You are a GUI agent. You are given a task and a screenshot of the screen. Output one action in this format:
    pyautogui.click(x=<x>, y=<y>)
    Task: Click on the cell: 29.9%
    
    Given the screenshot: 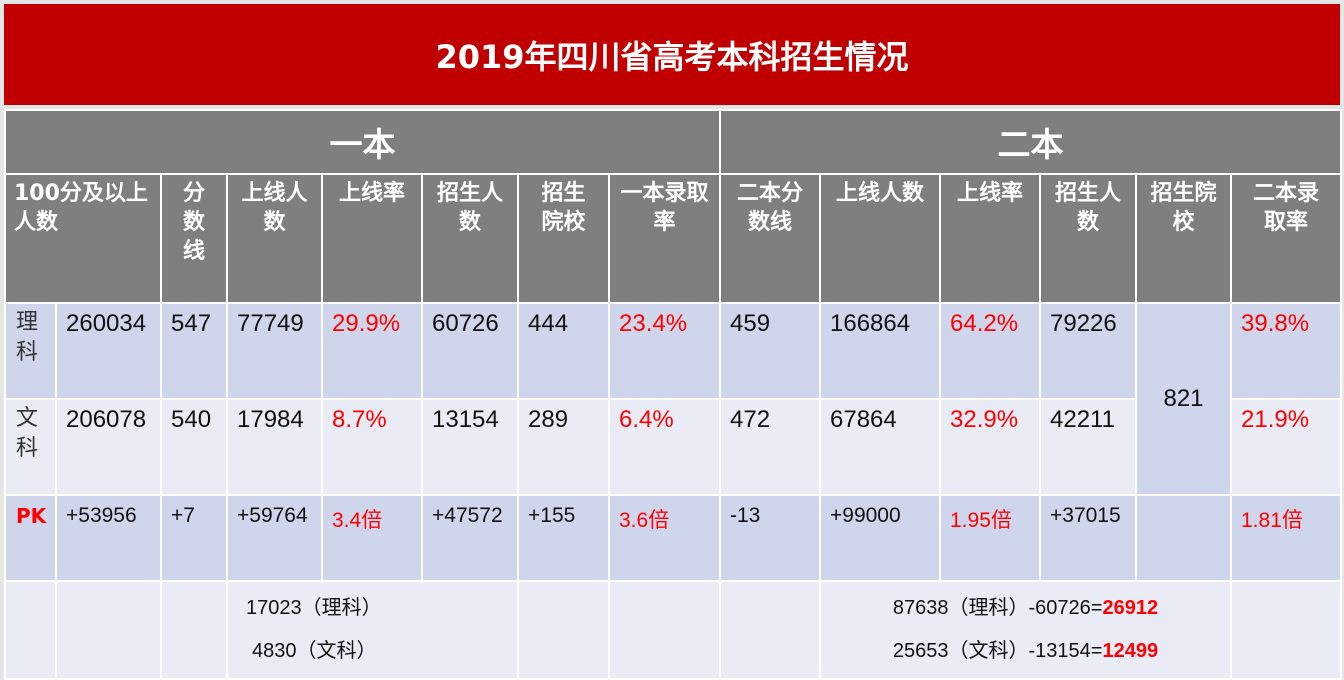 What is the action you would take?
    pyautogui.click(x=372, y=351)
    